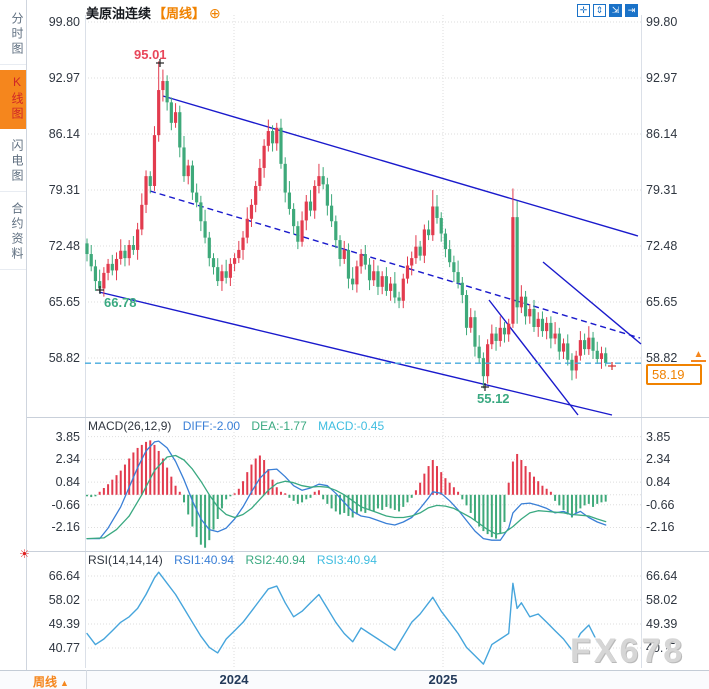 This screenshot has height=689, width=709. Describe the element at coordinates (662, 301) in the screenshot. I see `price-axis-label-right: 65.65` at that location.